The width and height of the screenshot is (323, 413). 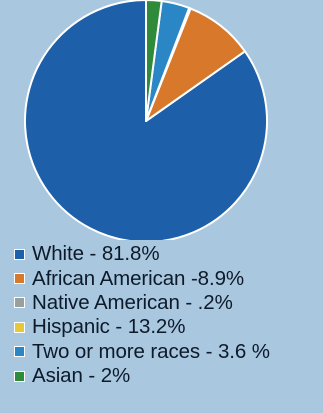 What do you see at coordinates (138, 278) in the screenshot?
I see `legend-label: African American -8.9%` at bounding box center [138, 278].